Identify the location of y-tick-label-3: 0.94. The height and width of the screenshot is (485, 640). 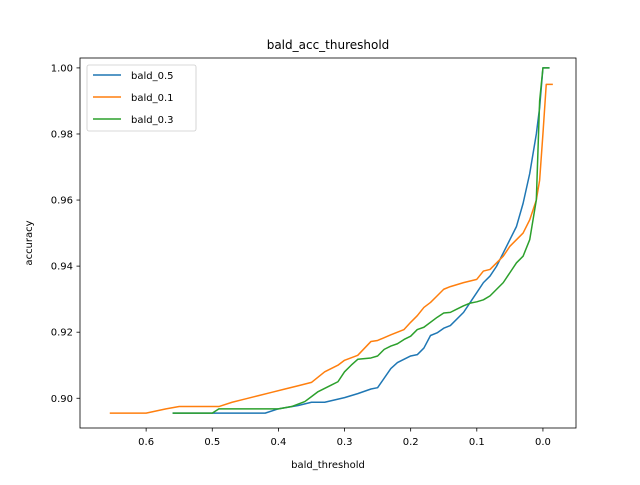
(62, 267).